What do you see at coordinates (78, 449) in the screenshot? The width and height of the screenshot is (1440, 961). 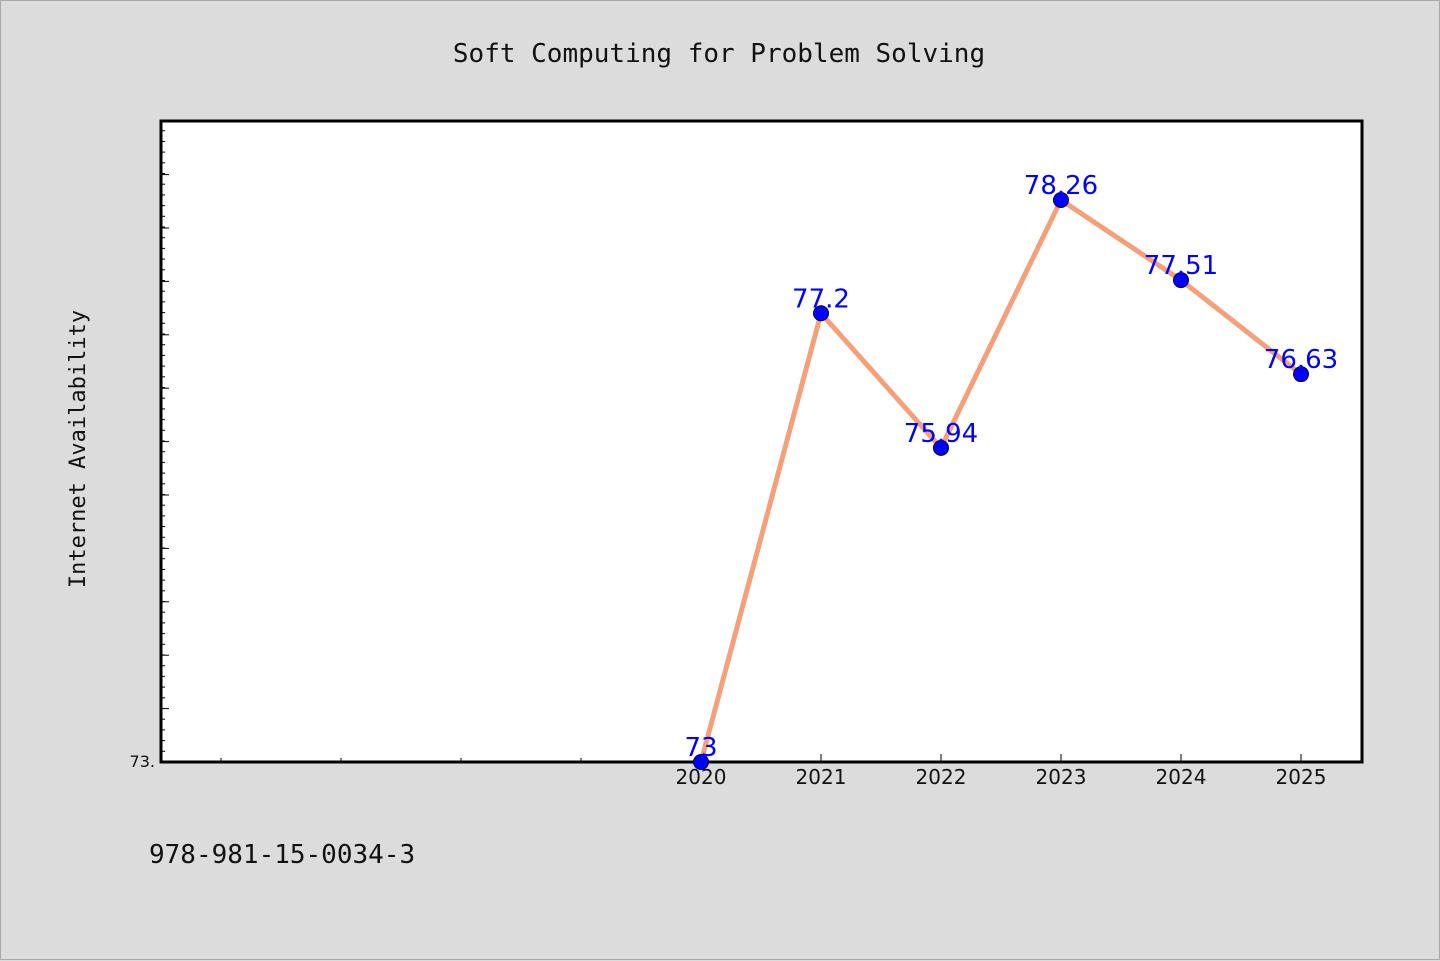 I see `y-axis-label: Internet Availability` at bounding box center [78, 449].